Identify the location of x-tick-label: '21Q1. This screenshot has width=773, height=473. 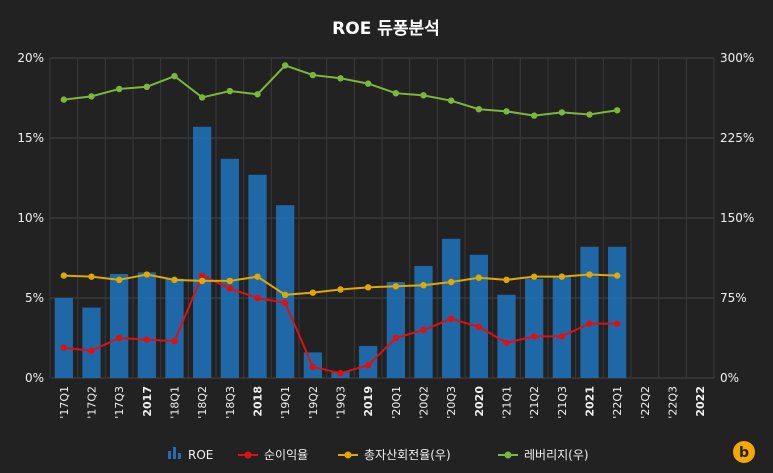
(507, 402).